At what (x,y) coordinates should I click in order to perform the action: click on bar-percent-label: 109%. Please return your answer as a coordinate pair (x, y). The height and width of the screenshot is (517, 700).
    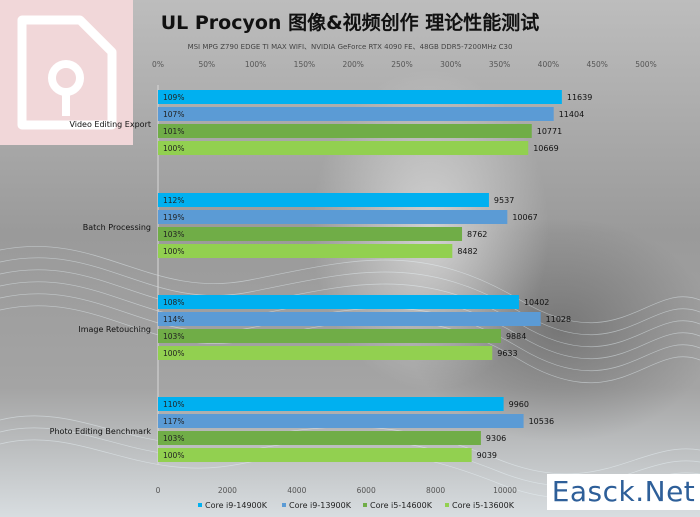
    Looking at the image, I should click on (173, 97).